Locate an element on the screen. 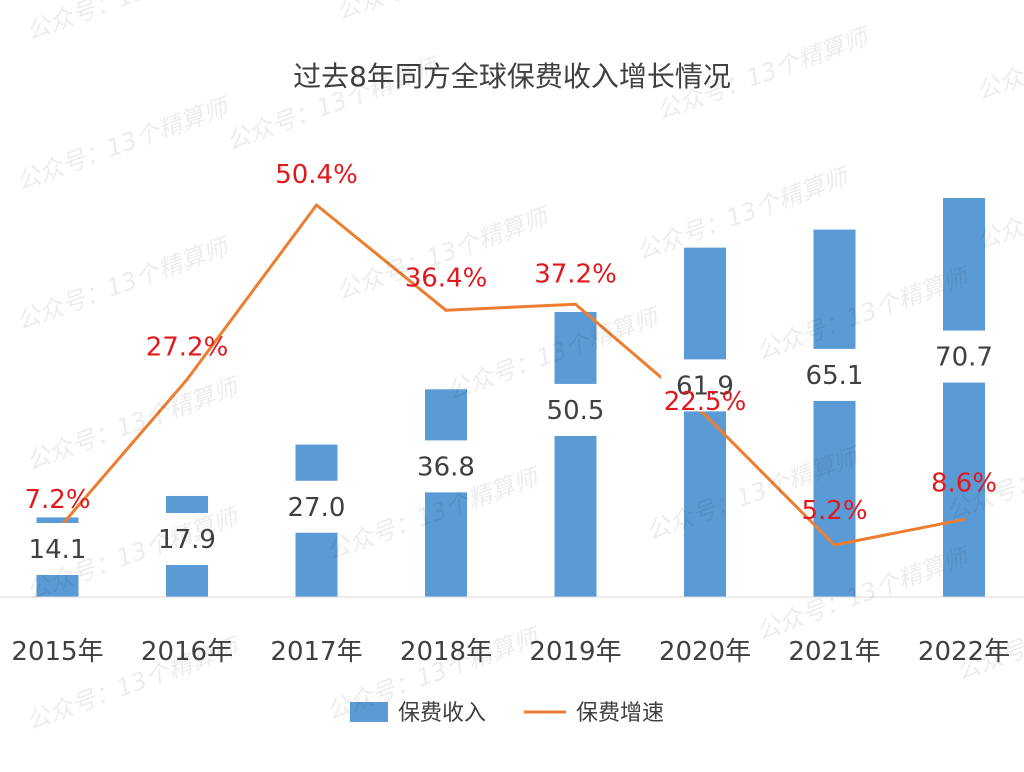  x-tick-label-1: 2016年 is located at coordinates (187, 652).